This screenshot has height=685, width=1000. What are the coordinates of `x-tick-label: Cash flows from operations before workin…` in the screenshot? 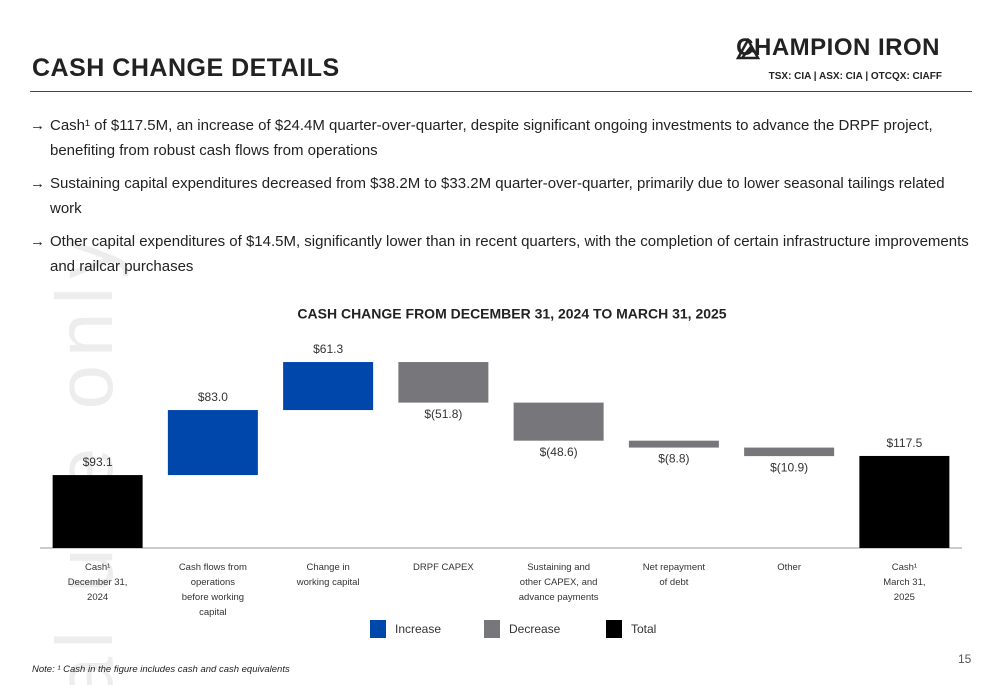 It's located at (212, 590).